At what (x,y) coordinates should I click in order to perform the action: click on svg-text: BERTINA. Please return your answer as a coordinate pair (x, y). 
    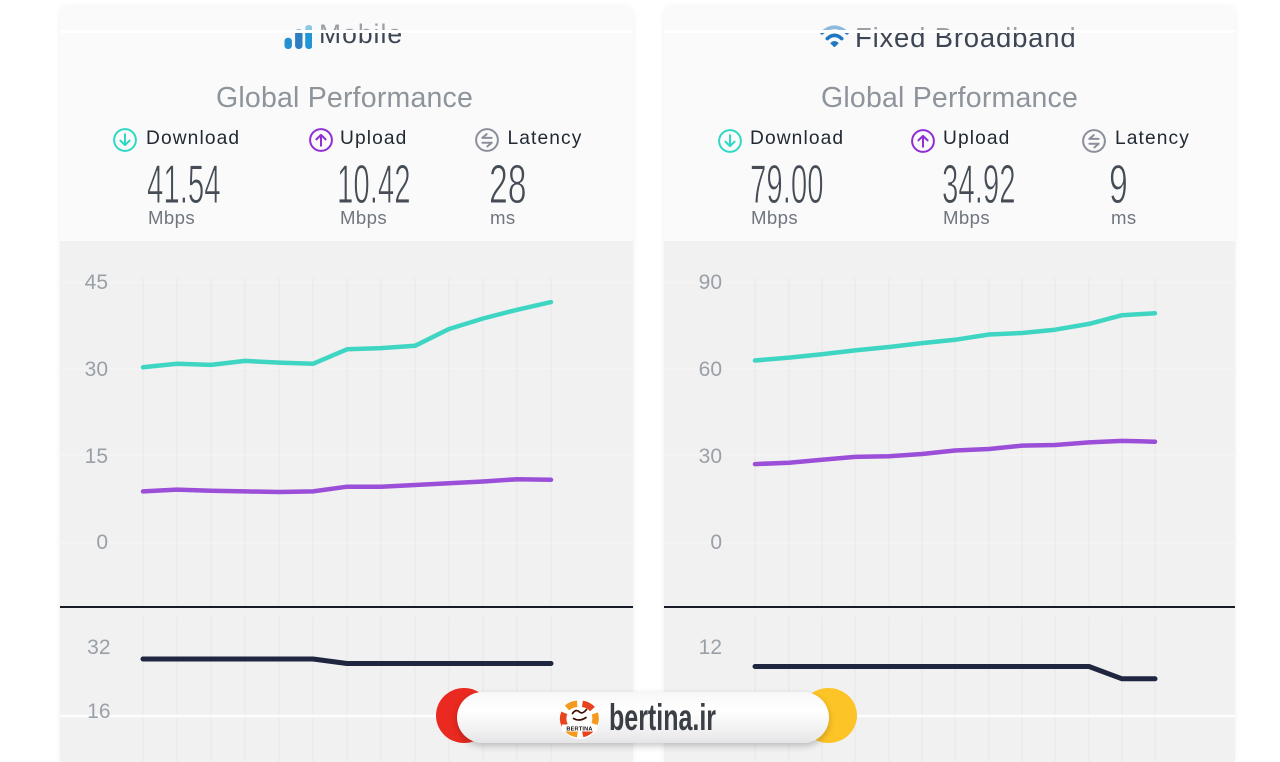
    Looking at the image, I should click on (579, 729).